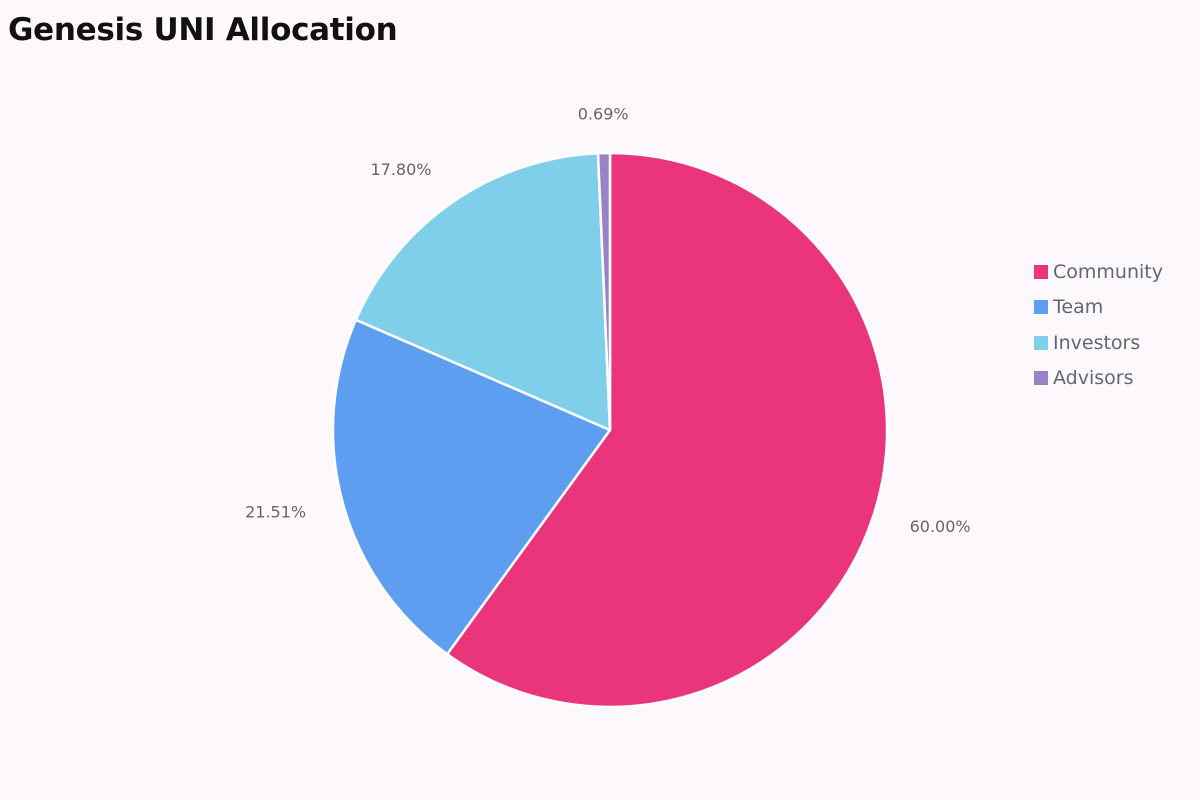  I want to click on legend-item-investors: Investors, so click(1098, 343).